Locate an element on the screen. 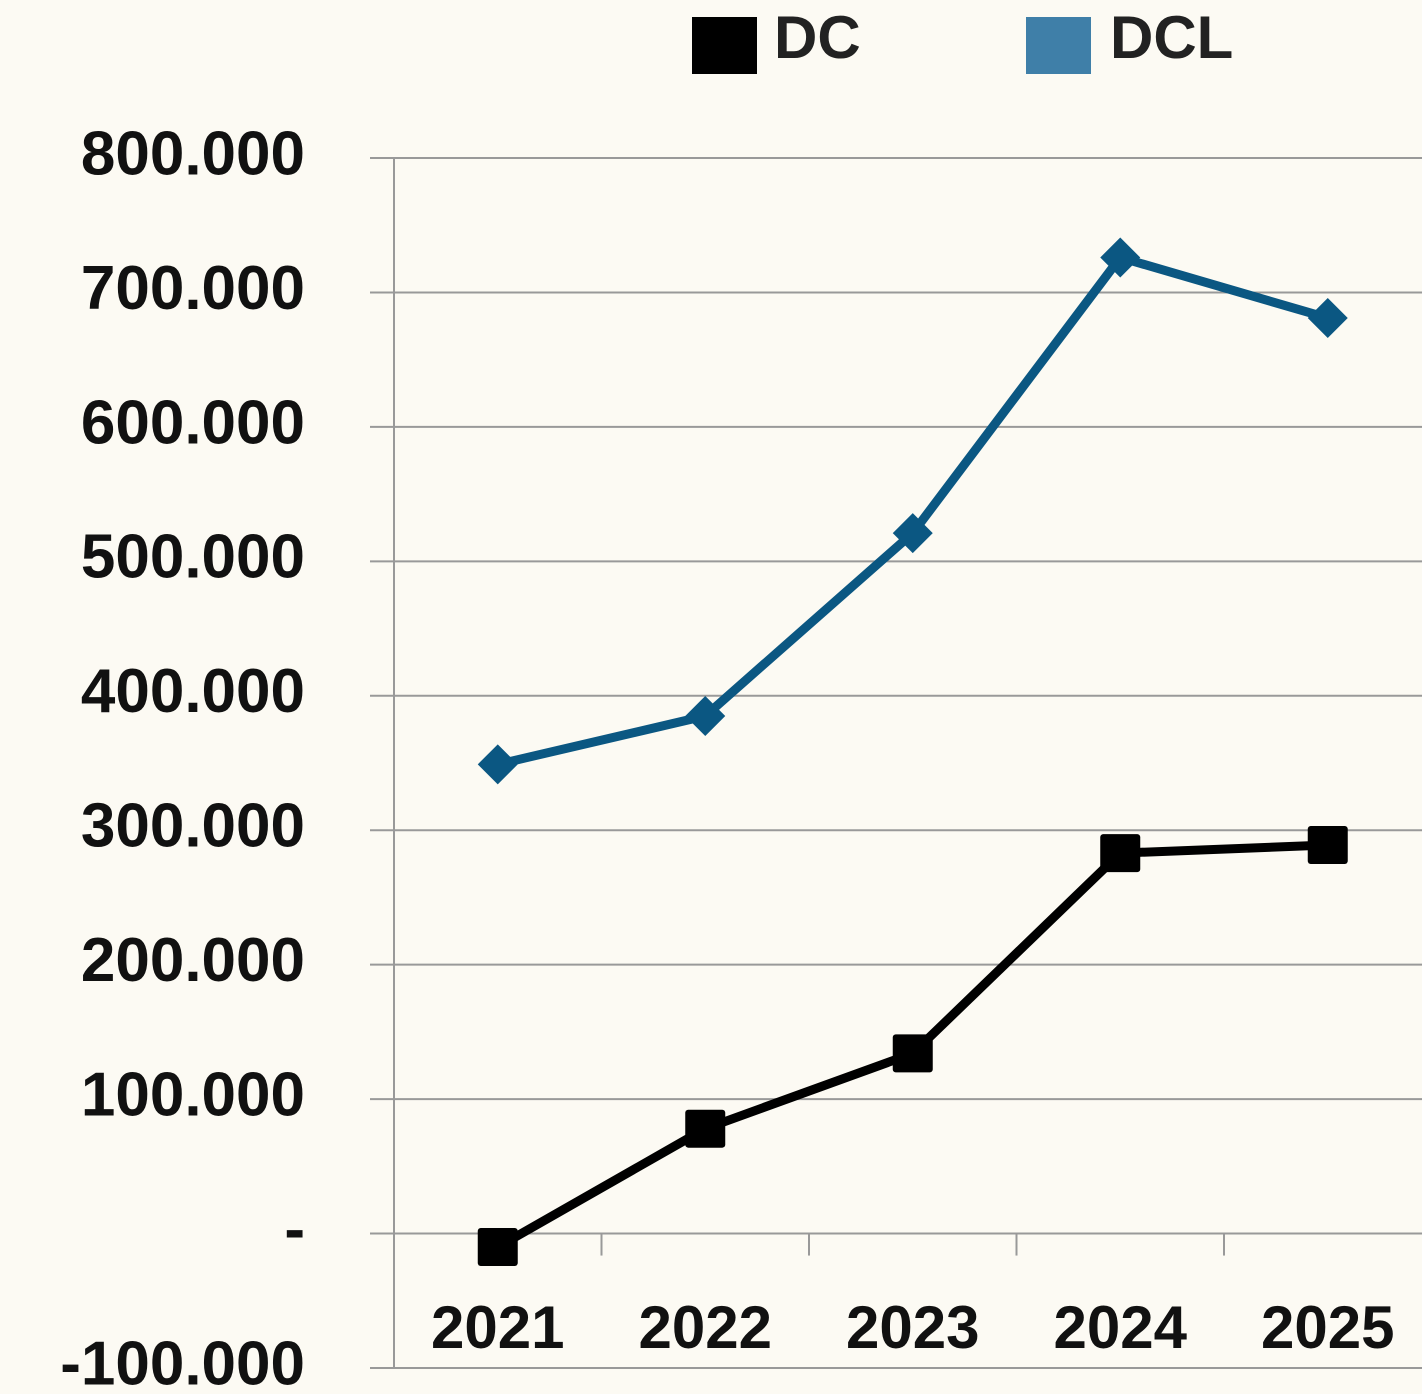 This screenshot has width=1422, height=1394. x-tick-label: 2023 is located at coordinates (912, 1327).